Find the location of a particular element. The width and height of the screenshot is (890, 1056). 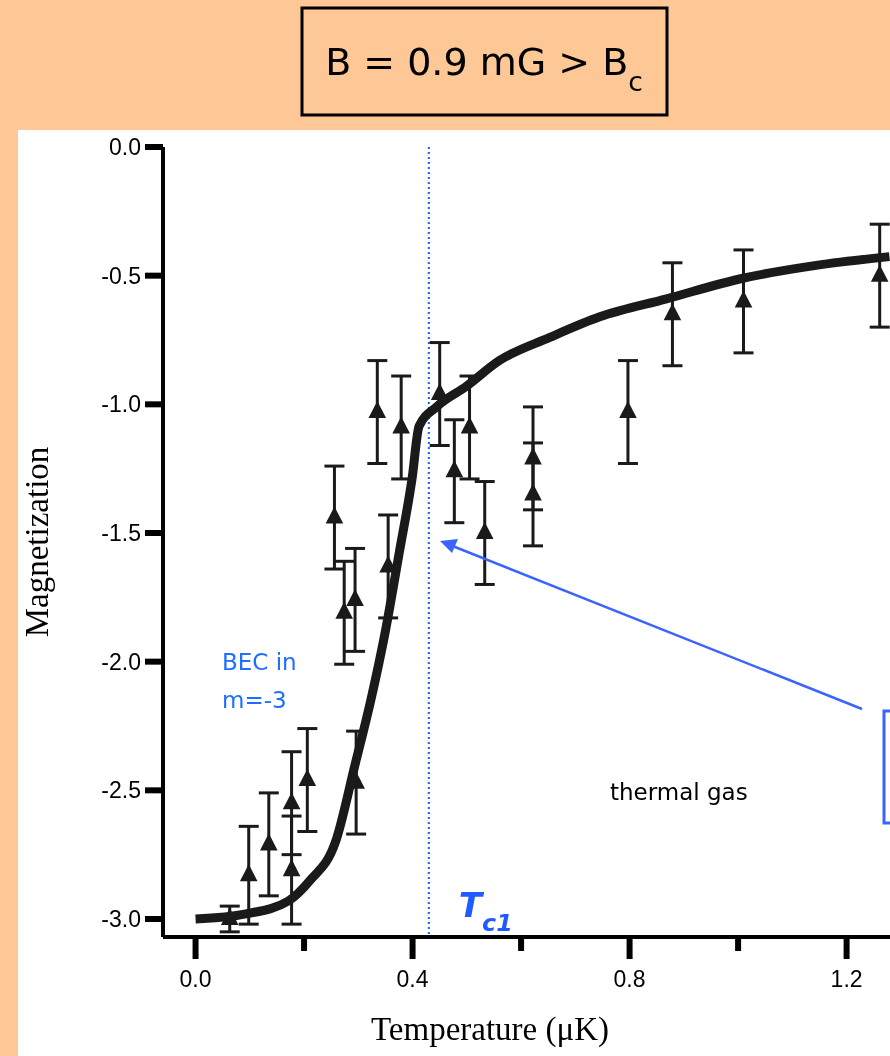

annotation: thermal gas is located at coordinates (679, 792).